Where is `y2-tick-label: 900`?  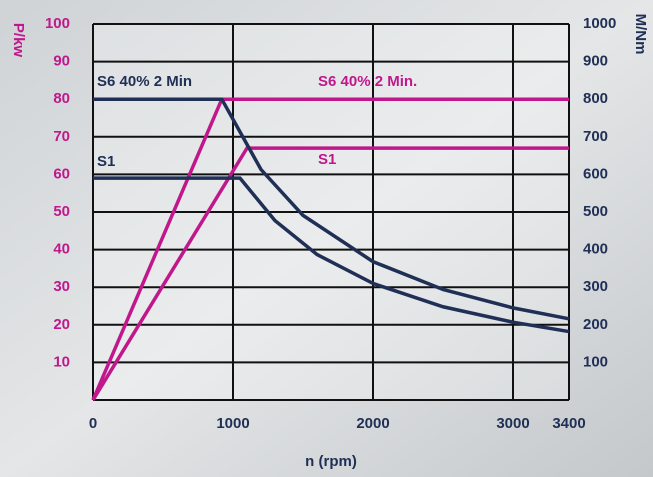 y2-tick-label: 900 is located at coordinates (595, 61).